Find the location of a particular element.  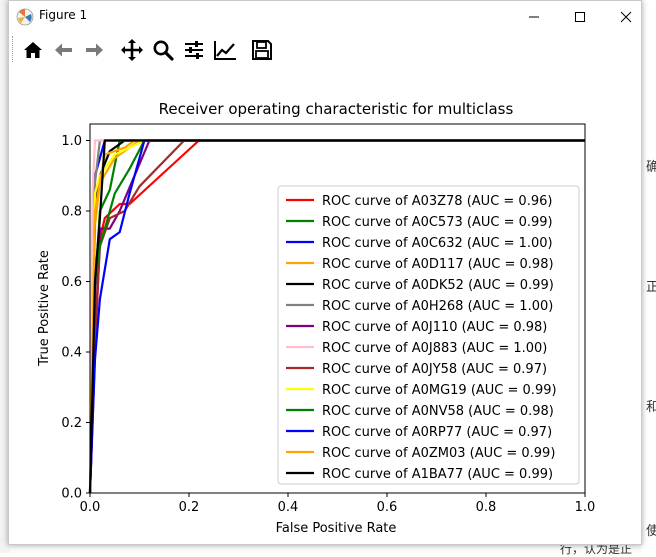

forward-button is located at coordinates (94, 50).